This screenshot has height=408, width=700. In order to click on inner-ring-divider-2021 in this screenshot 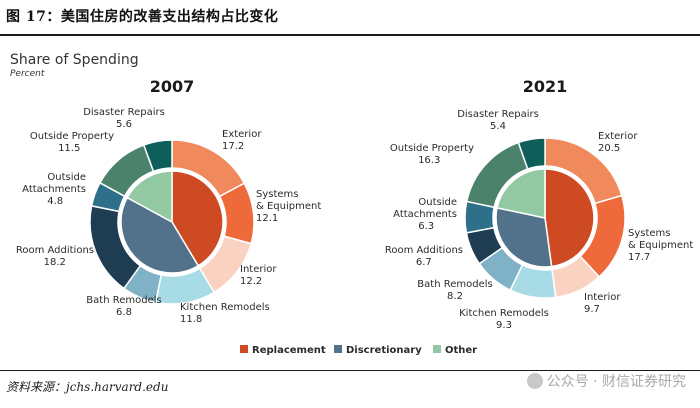, I will do `click(545, 218)`.